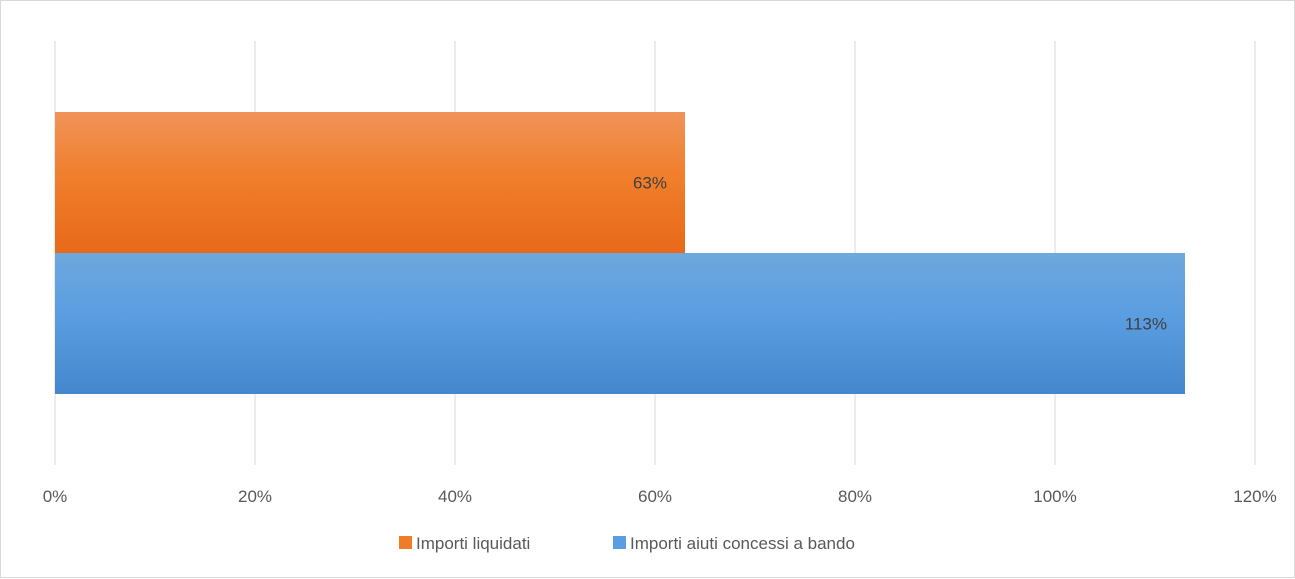  Describe the element at coordinates (1054, 496) in the screenshot. I see `x-tick-label-100: 100%` at that location.